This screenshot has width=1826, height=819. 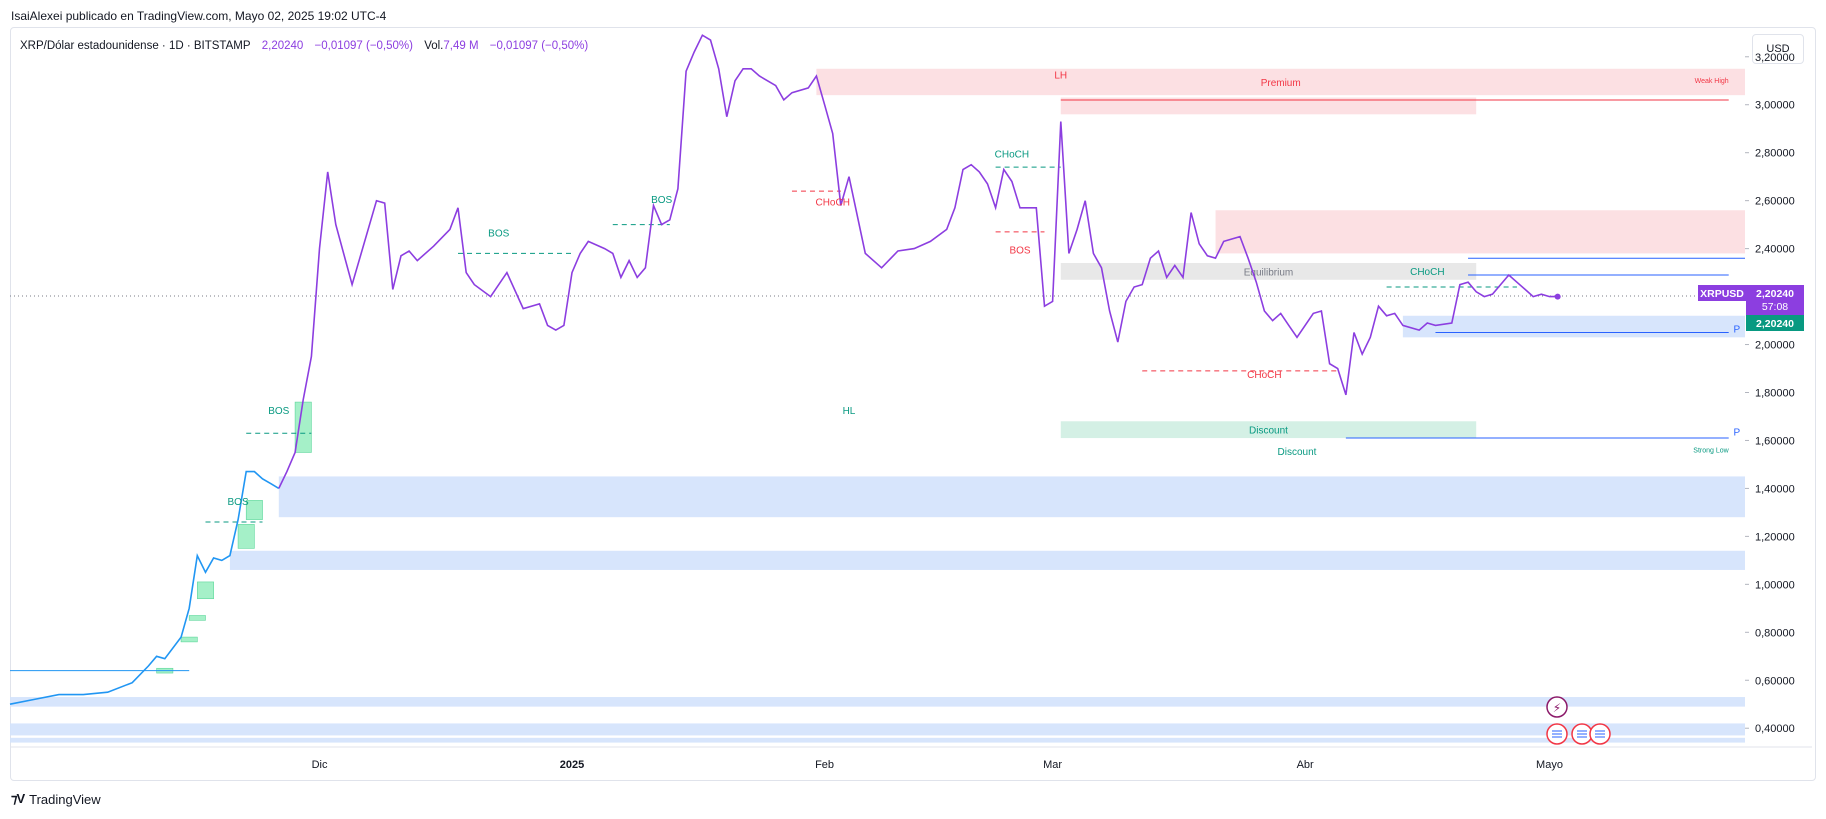 What do you see at coordinates (1775, 633) in the screenshot?
I see `y-tick-label: 0,80000` at bounding box center [1775, 633].